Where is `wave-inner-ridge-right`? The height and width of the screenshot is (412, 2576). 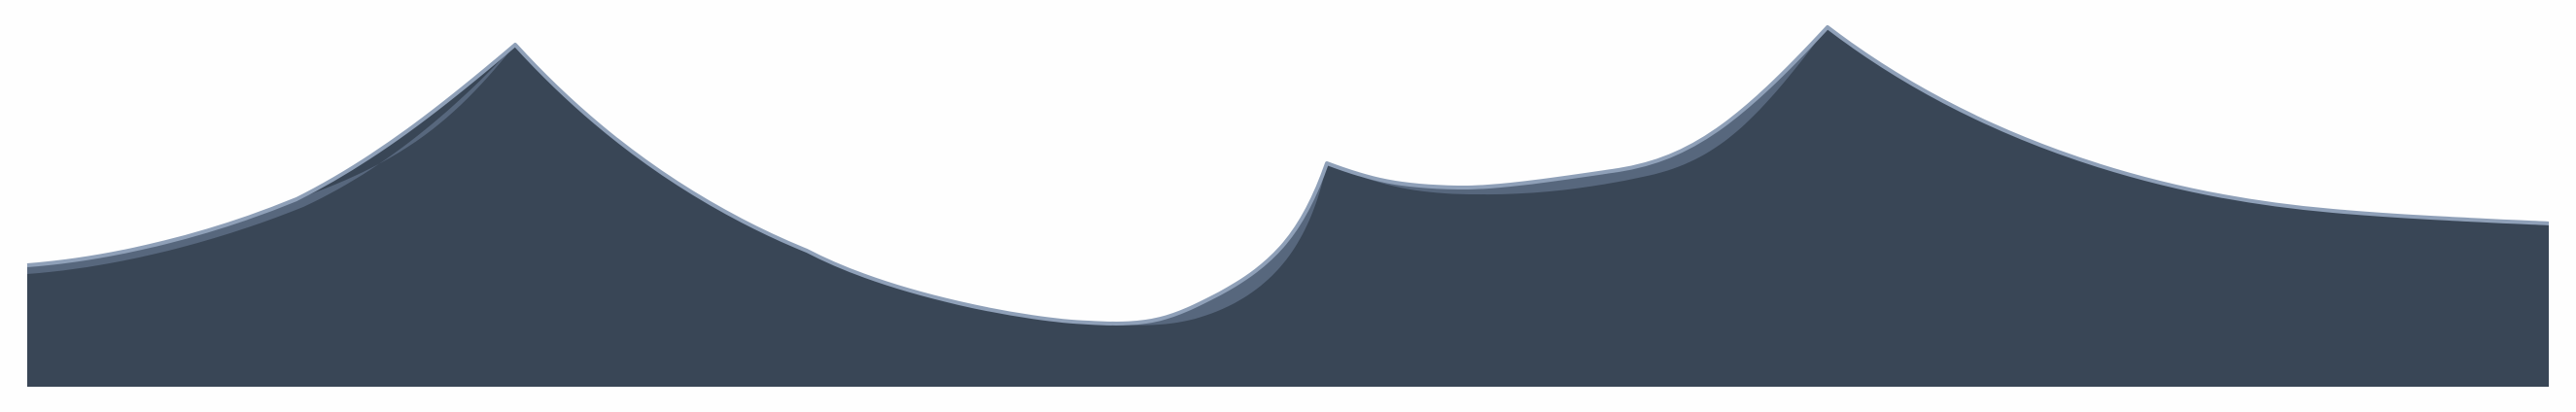
wave-inner-ridge-right is located at coordinates (1577, 111).